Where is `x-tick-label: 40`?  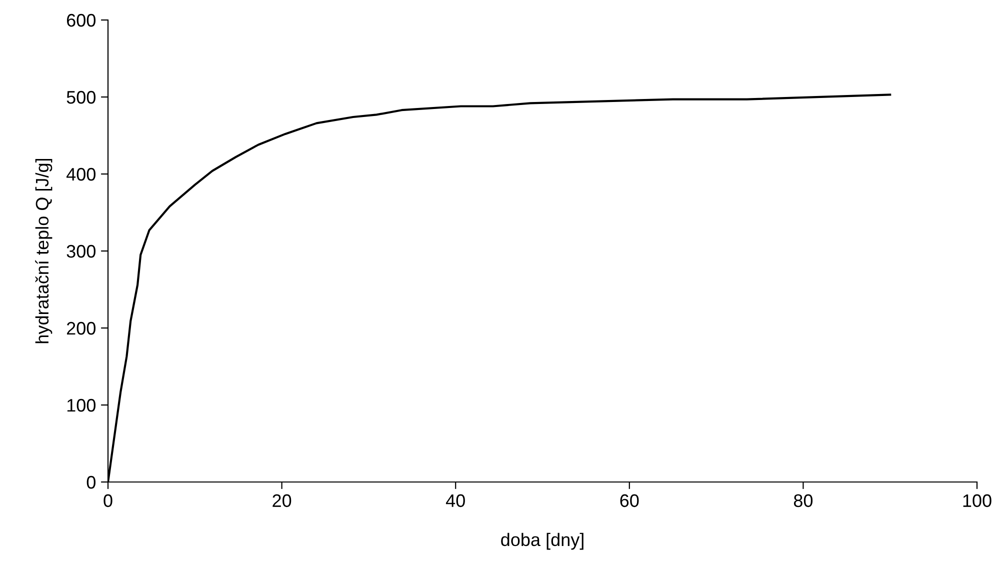 x-tick-label: 40 is located at coordinates (455, 501).